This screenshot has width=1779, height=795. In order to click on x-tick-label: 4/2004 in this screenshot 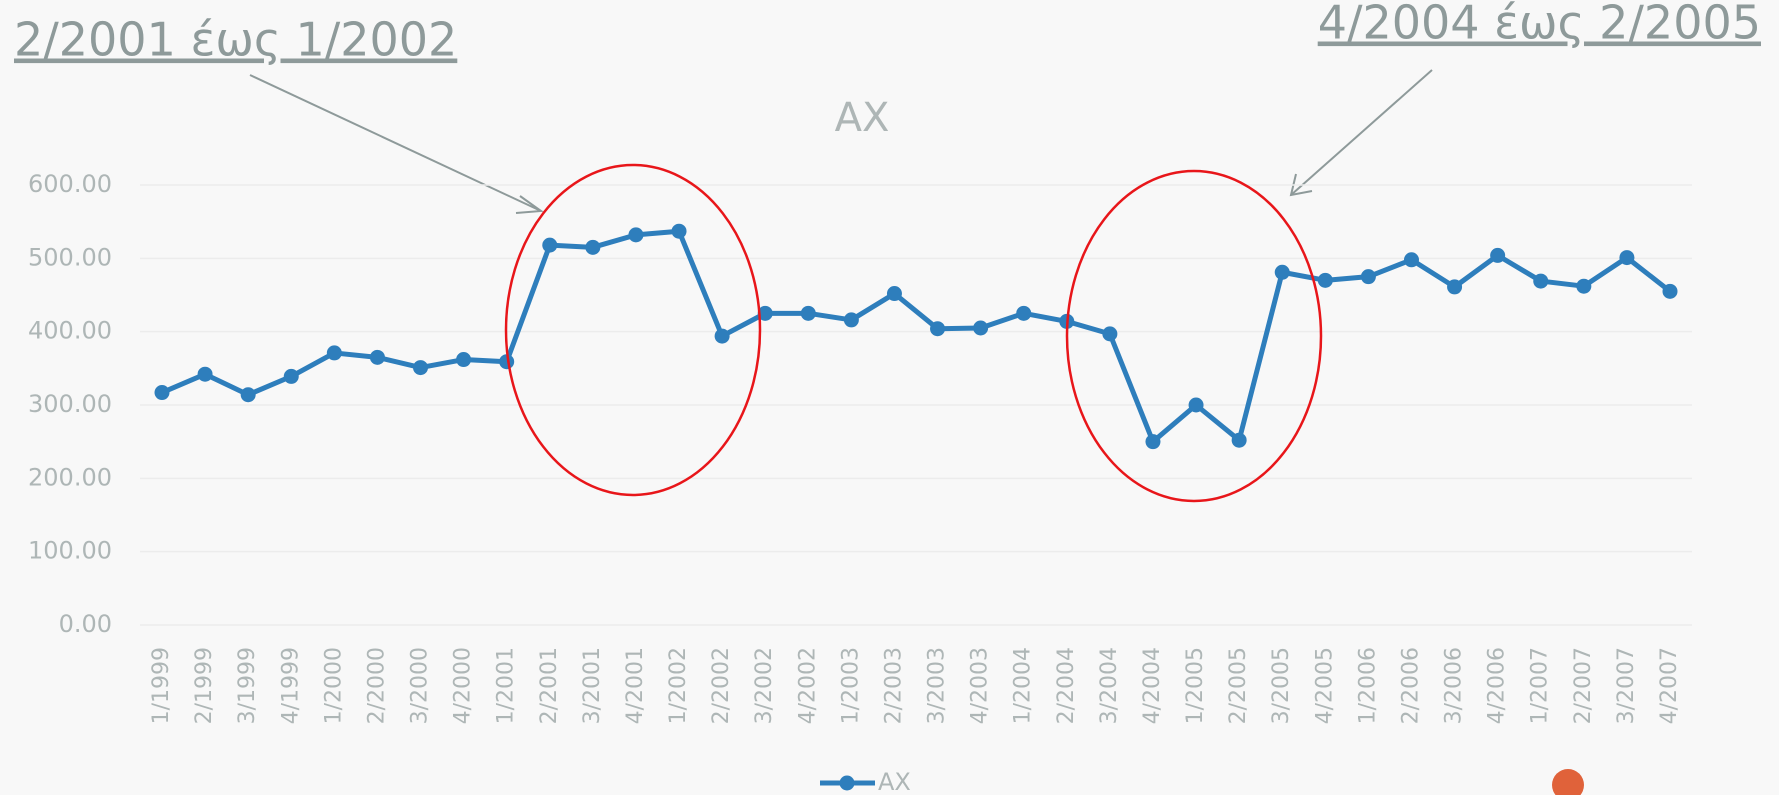, I will do `click(1152, 685)`.